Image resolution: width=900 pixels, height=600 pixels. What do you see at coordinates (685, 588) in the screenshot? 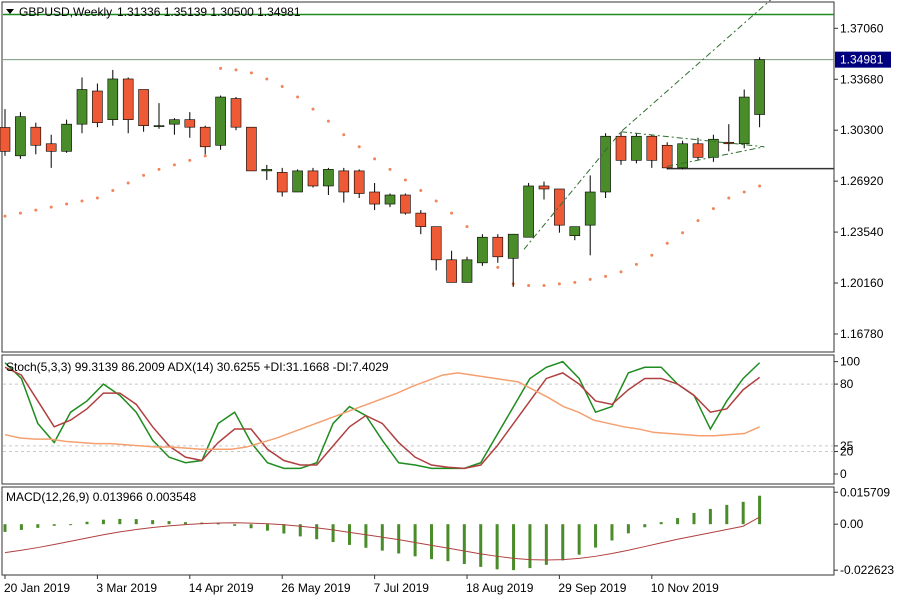
I see `time-axis-label: 10 Nov 2019` at bounding box center [685, 588].